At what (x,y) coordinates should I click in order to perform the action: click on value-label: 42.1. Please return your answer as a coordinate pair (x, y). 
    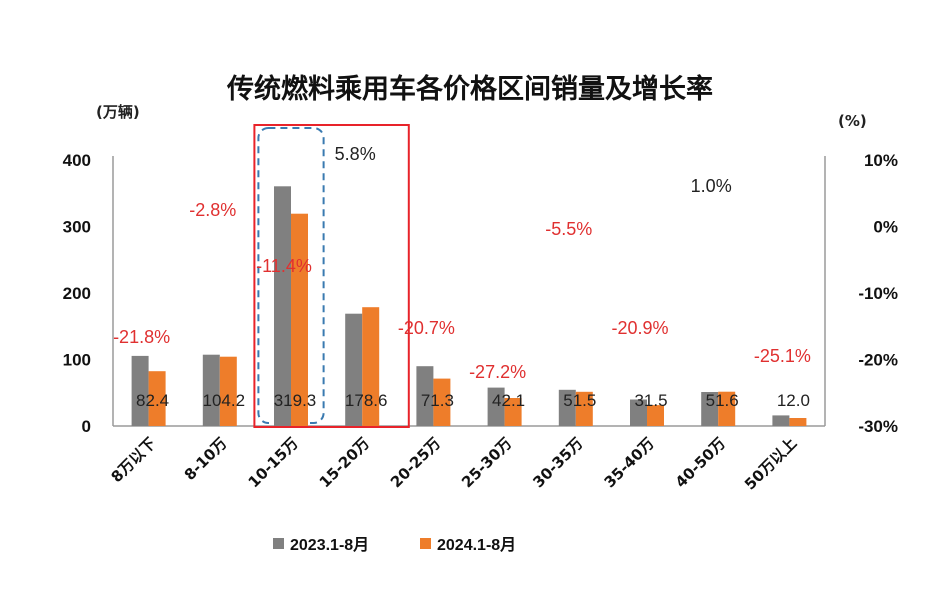
    Looking at the image, I should click on (508, 400).